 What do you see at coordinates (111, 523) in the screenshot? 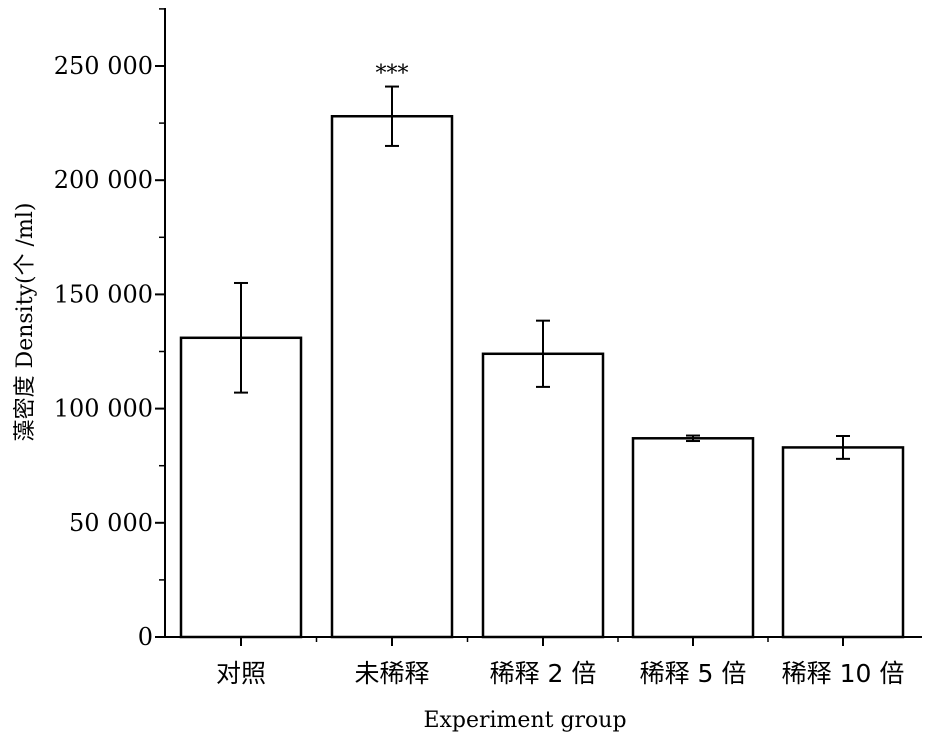
I see `y-tick-label: 50 000` at bounding box center [111, 523].